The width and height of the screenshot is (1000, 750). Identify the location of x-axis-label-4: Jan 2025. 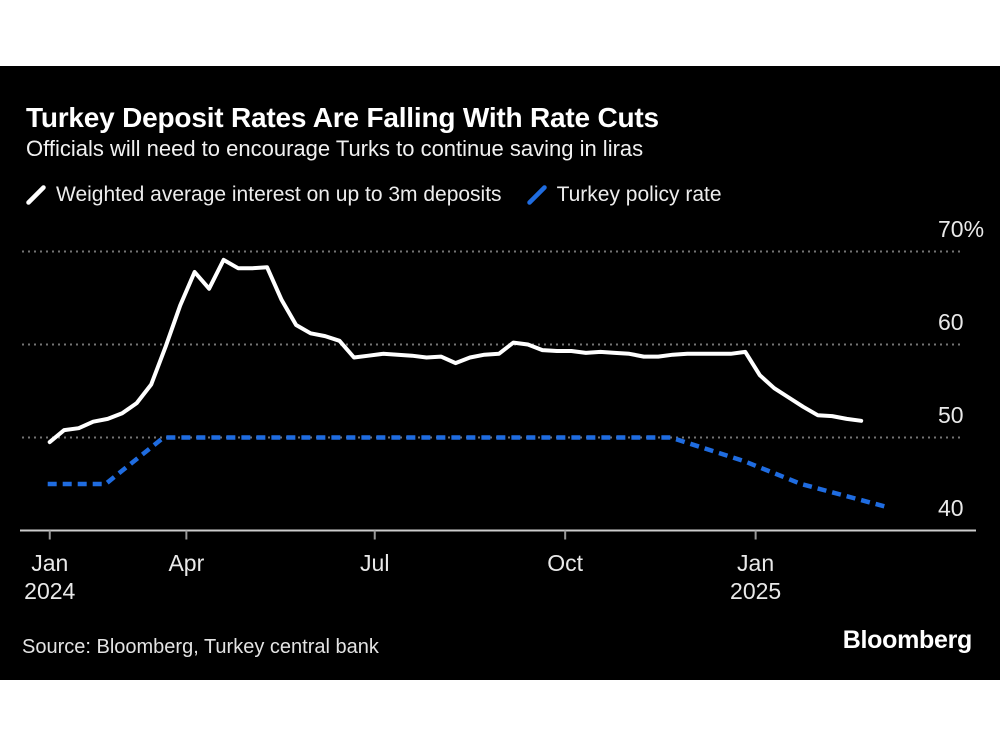
(755, 577).